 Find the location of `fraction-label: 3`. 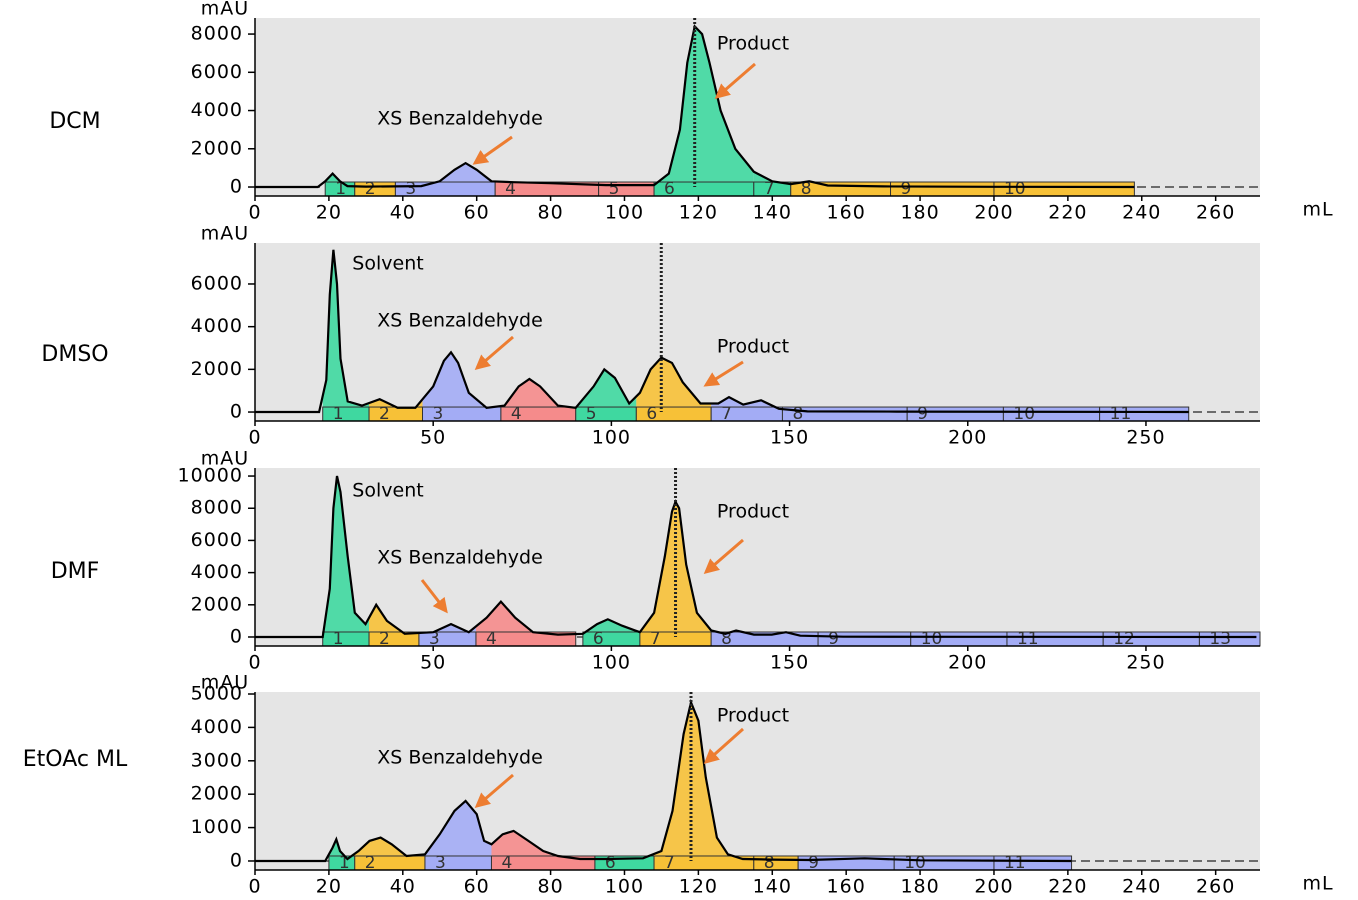

fraction-label: 3 is located at coordinates (410, 189).